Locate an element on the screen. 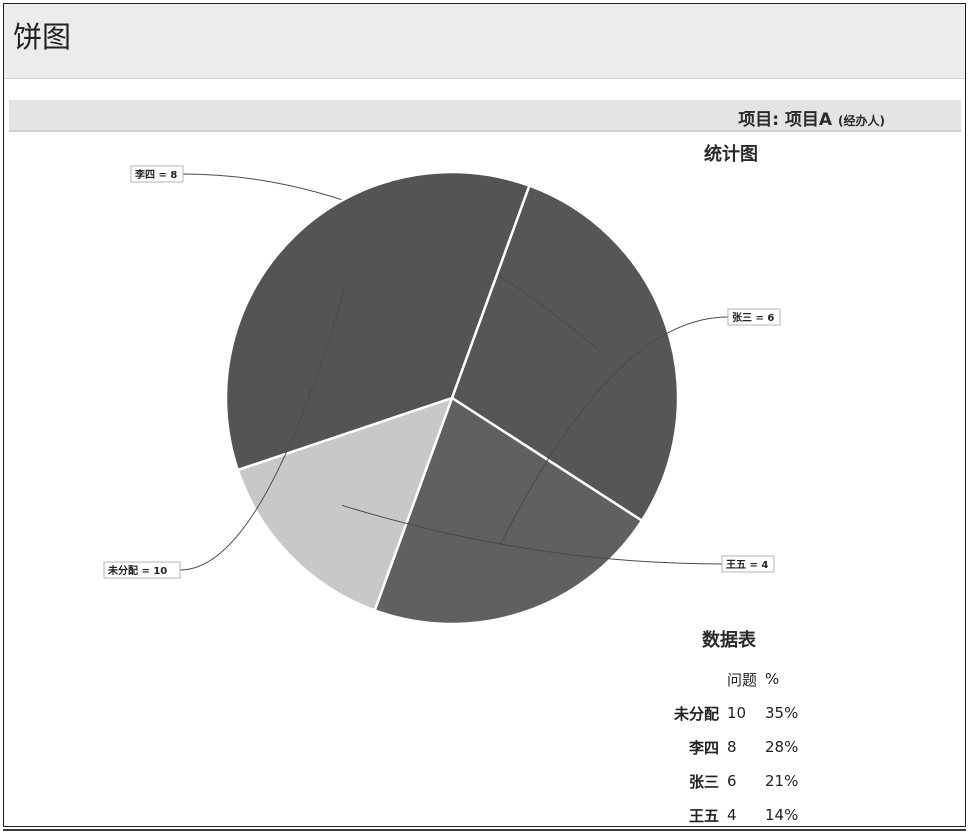 This screenshot has height=834, width=973. header-bar: 饼图 is located at coordinates (484, 41).